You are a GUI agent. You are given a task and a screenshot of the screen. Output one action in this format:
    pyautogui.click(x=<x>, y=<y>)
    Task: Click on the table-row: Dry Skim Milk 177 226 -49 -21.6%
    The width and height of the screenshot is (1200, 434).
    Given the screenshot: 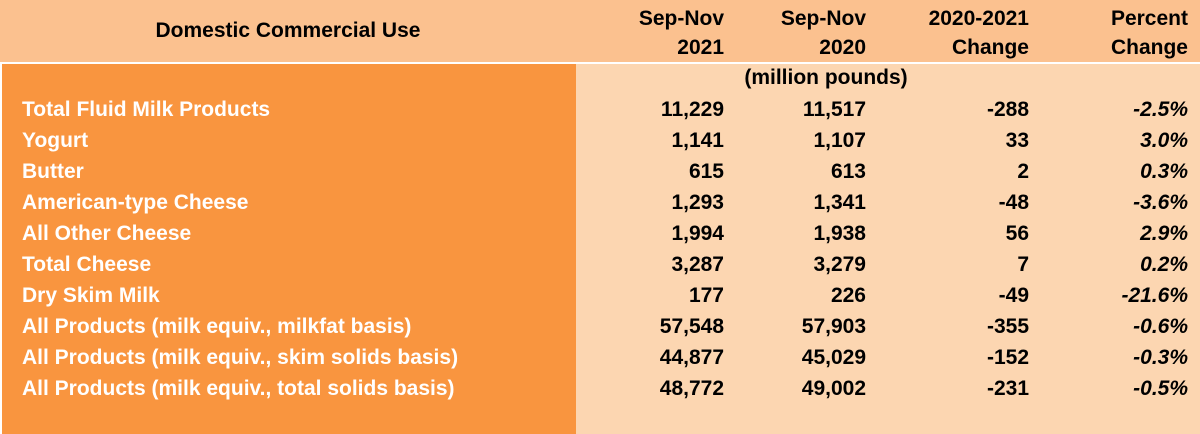 What is the action you would take?
    pyautogui.click(x=600, y=295)
    